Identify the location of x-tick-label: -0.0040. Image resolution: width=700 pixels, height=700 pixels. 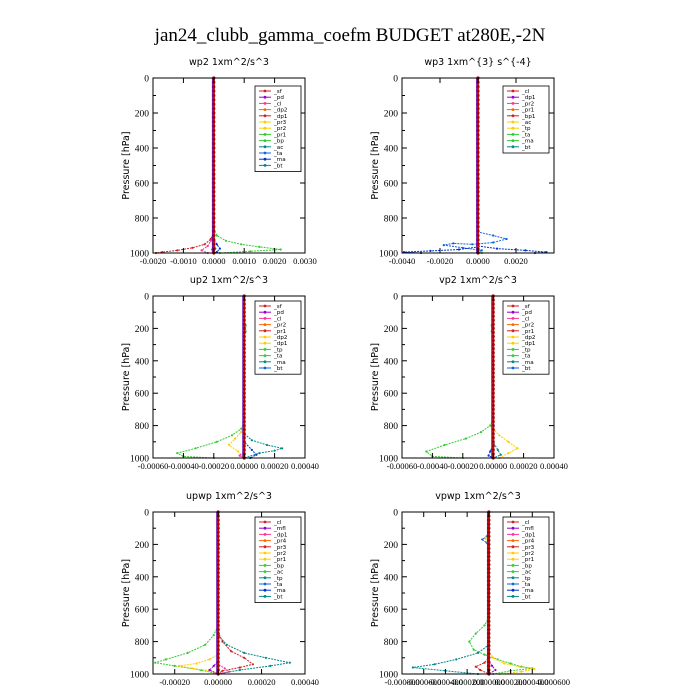
(402, 261).